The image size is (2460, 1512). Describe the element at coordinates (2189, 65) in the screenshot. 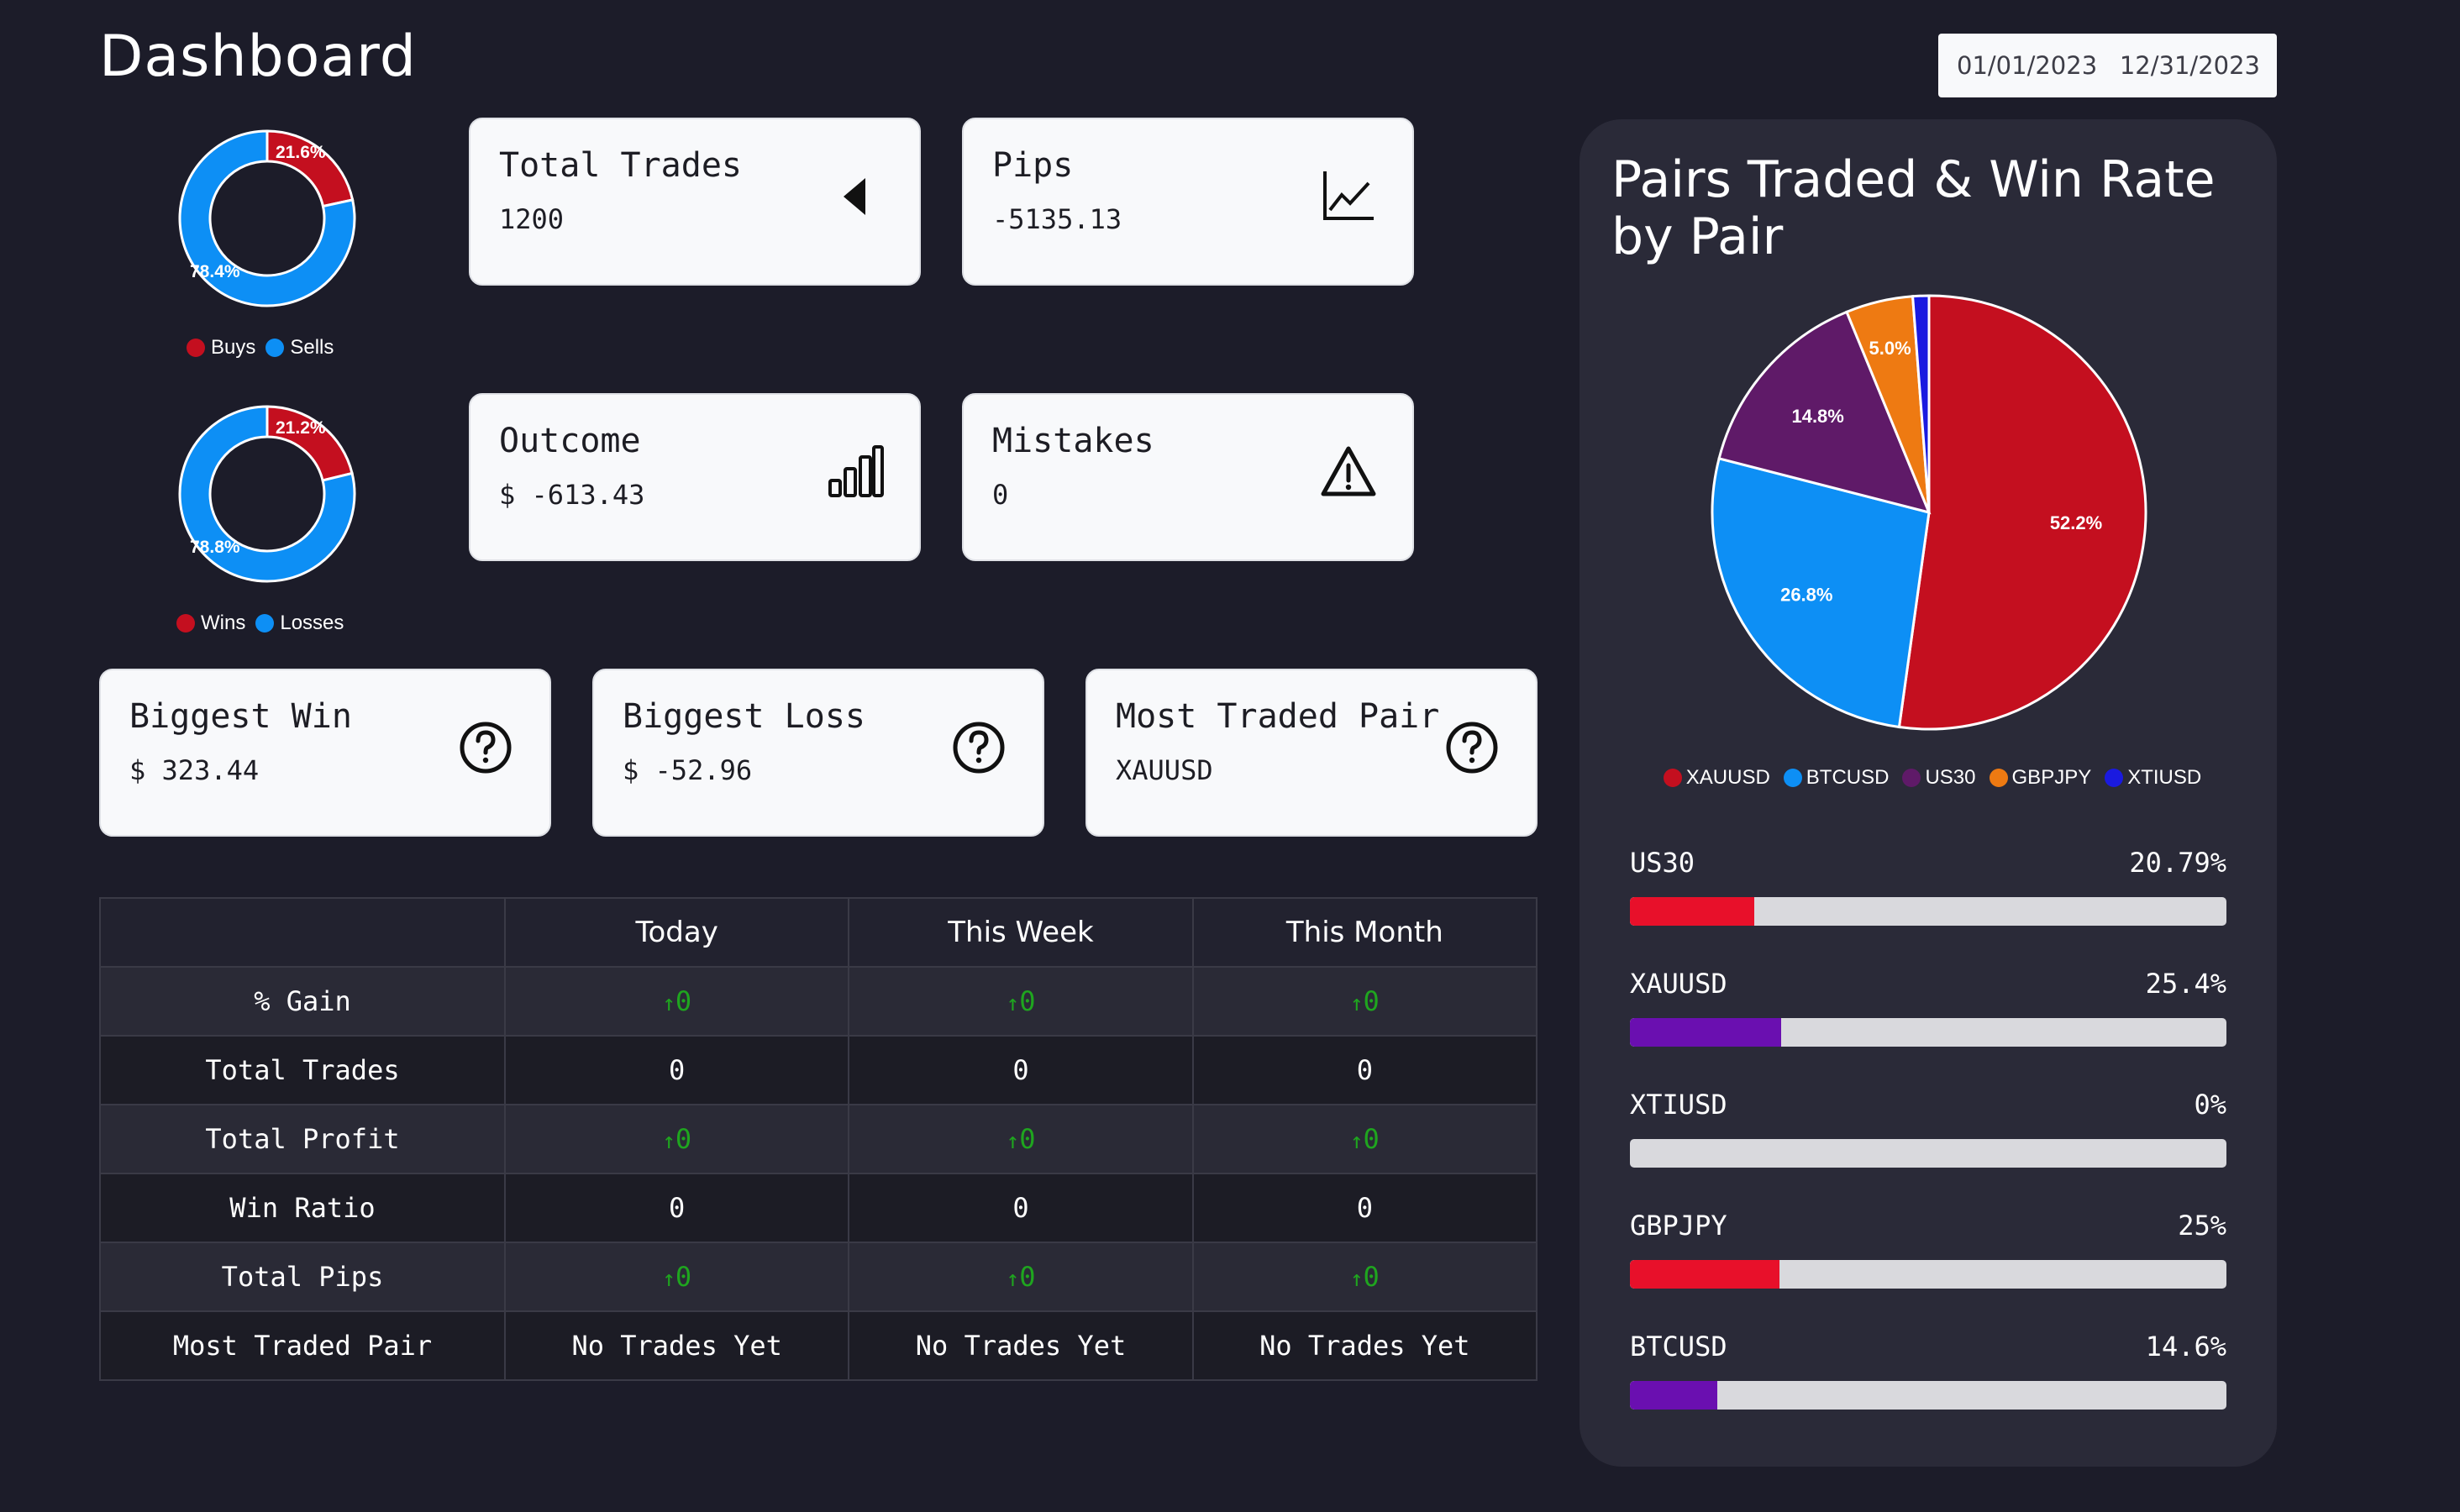

I see `date-end: 12/31/2023` at that location.